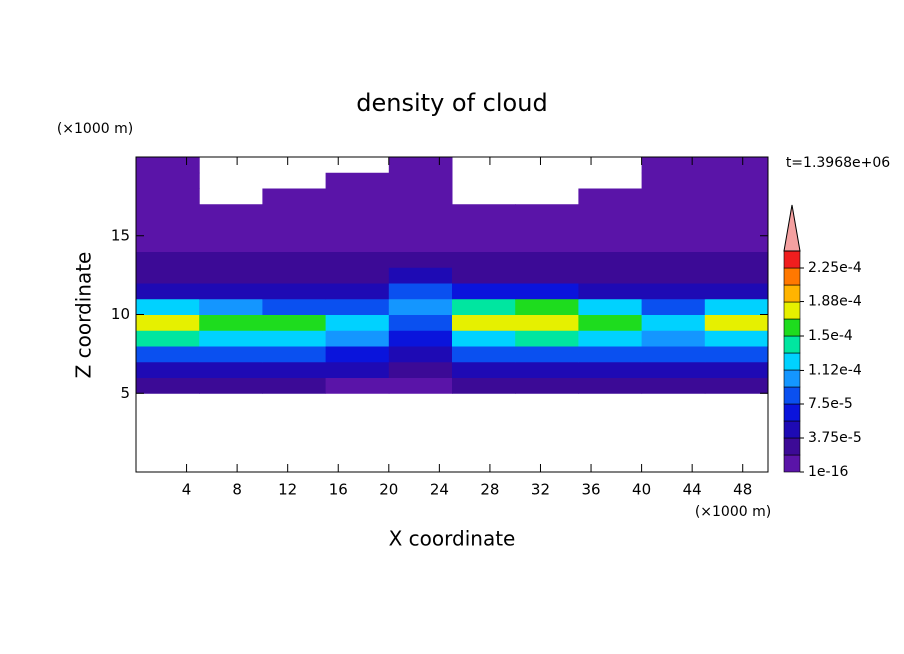 The image size is (904, 654). Describe the element at coordinates (540, 490) in the screenshot. I see `x-tick-label: 32` at that location.